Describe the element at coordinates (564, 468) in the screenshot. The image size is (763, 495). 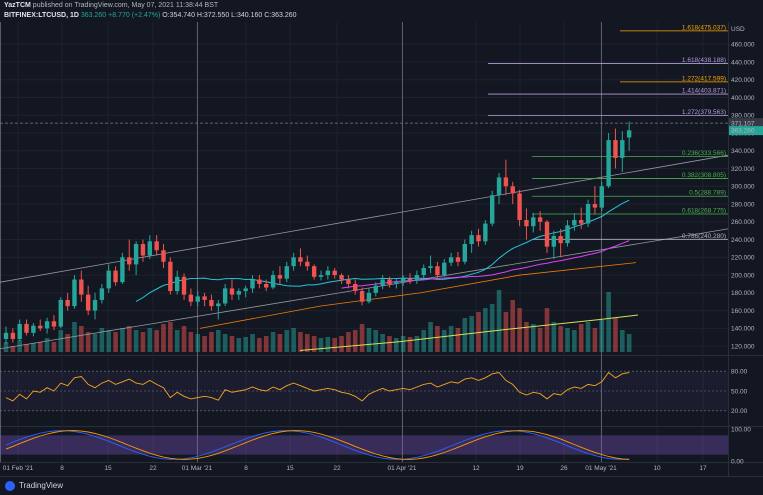
I see `time-axis-label: 26` at that location.